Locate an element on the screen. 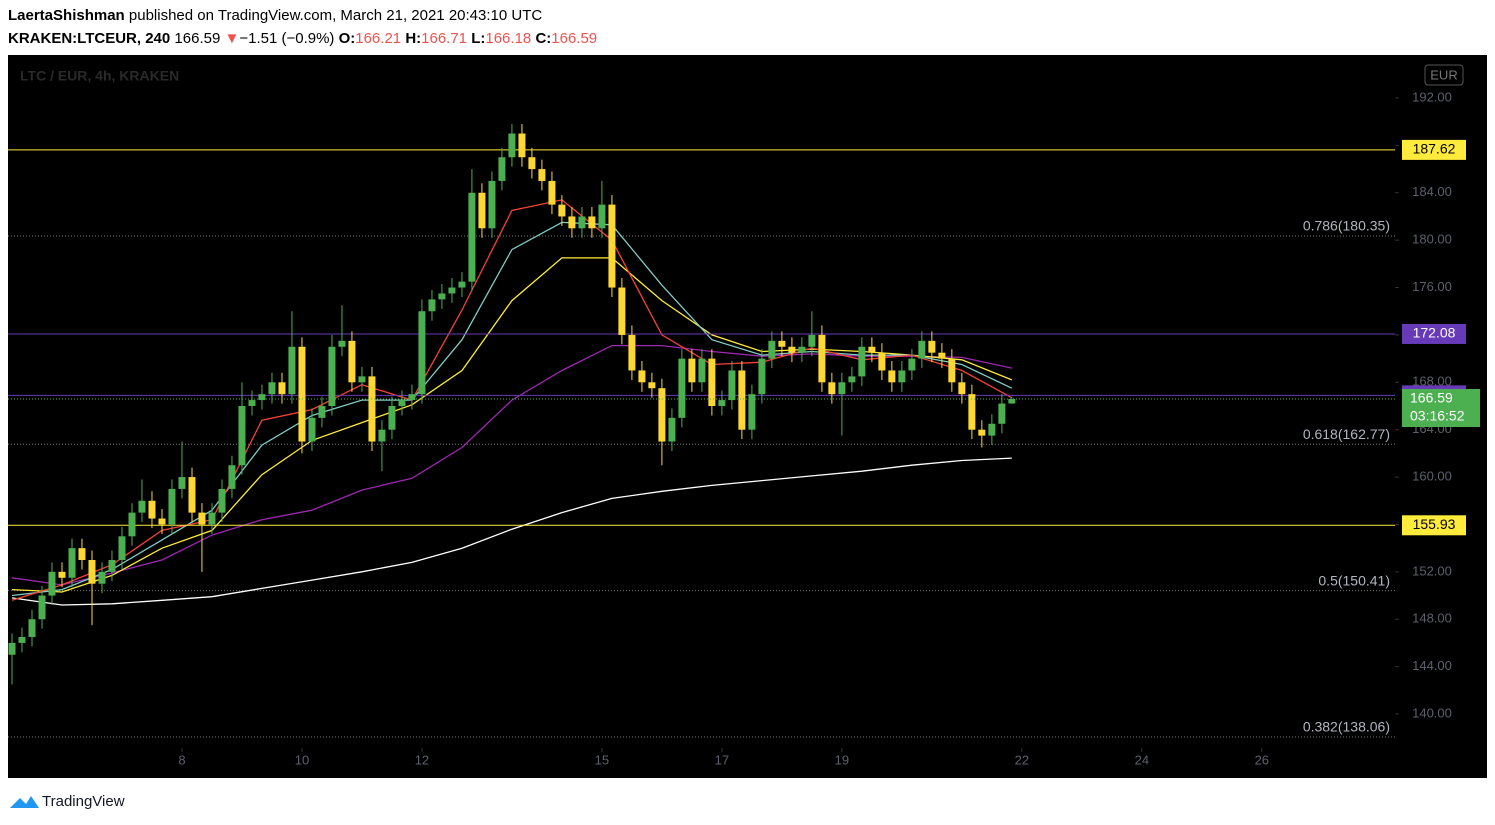  y-tick-label: 184.00 is located at coordinates (1432, 191).